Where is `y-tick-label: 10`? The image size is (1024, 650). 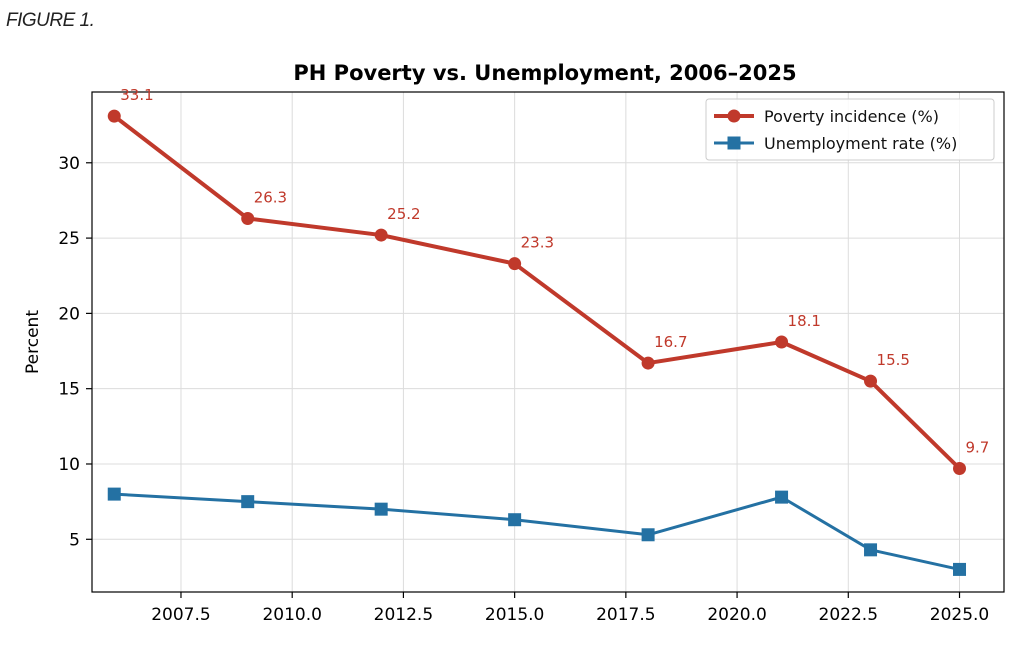 y-tick-label: 10 is located at coordinates (69, 465).